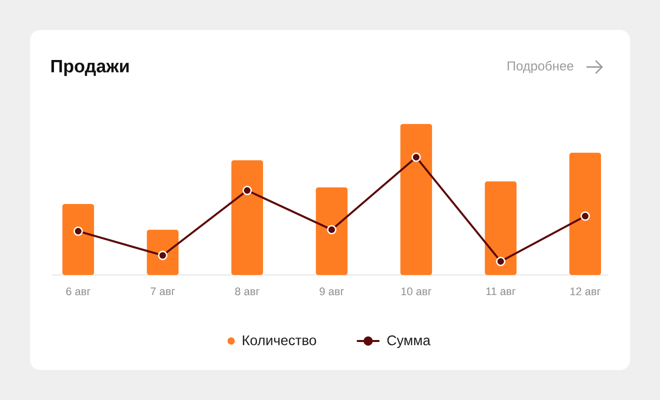  I want to click on x-tick-label: 9 авг, so click(332, 292).